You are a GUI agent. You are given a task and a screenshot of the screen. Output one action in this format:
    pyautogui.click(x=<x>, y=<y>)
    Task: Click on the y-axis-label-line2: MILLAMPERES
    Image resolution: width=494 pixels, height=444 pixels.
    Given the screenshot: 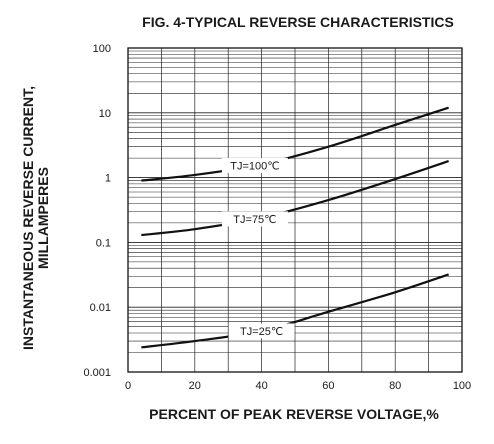 What is the action you would take?
    pyautogui.click(x=43, y=218)
    